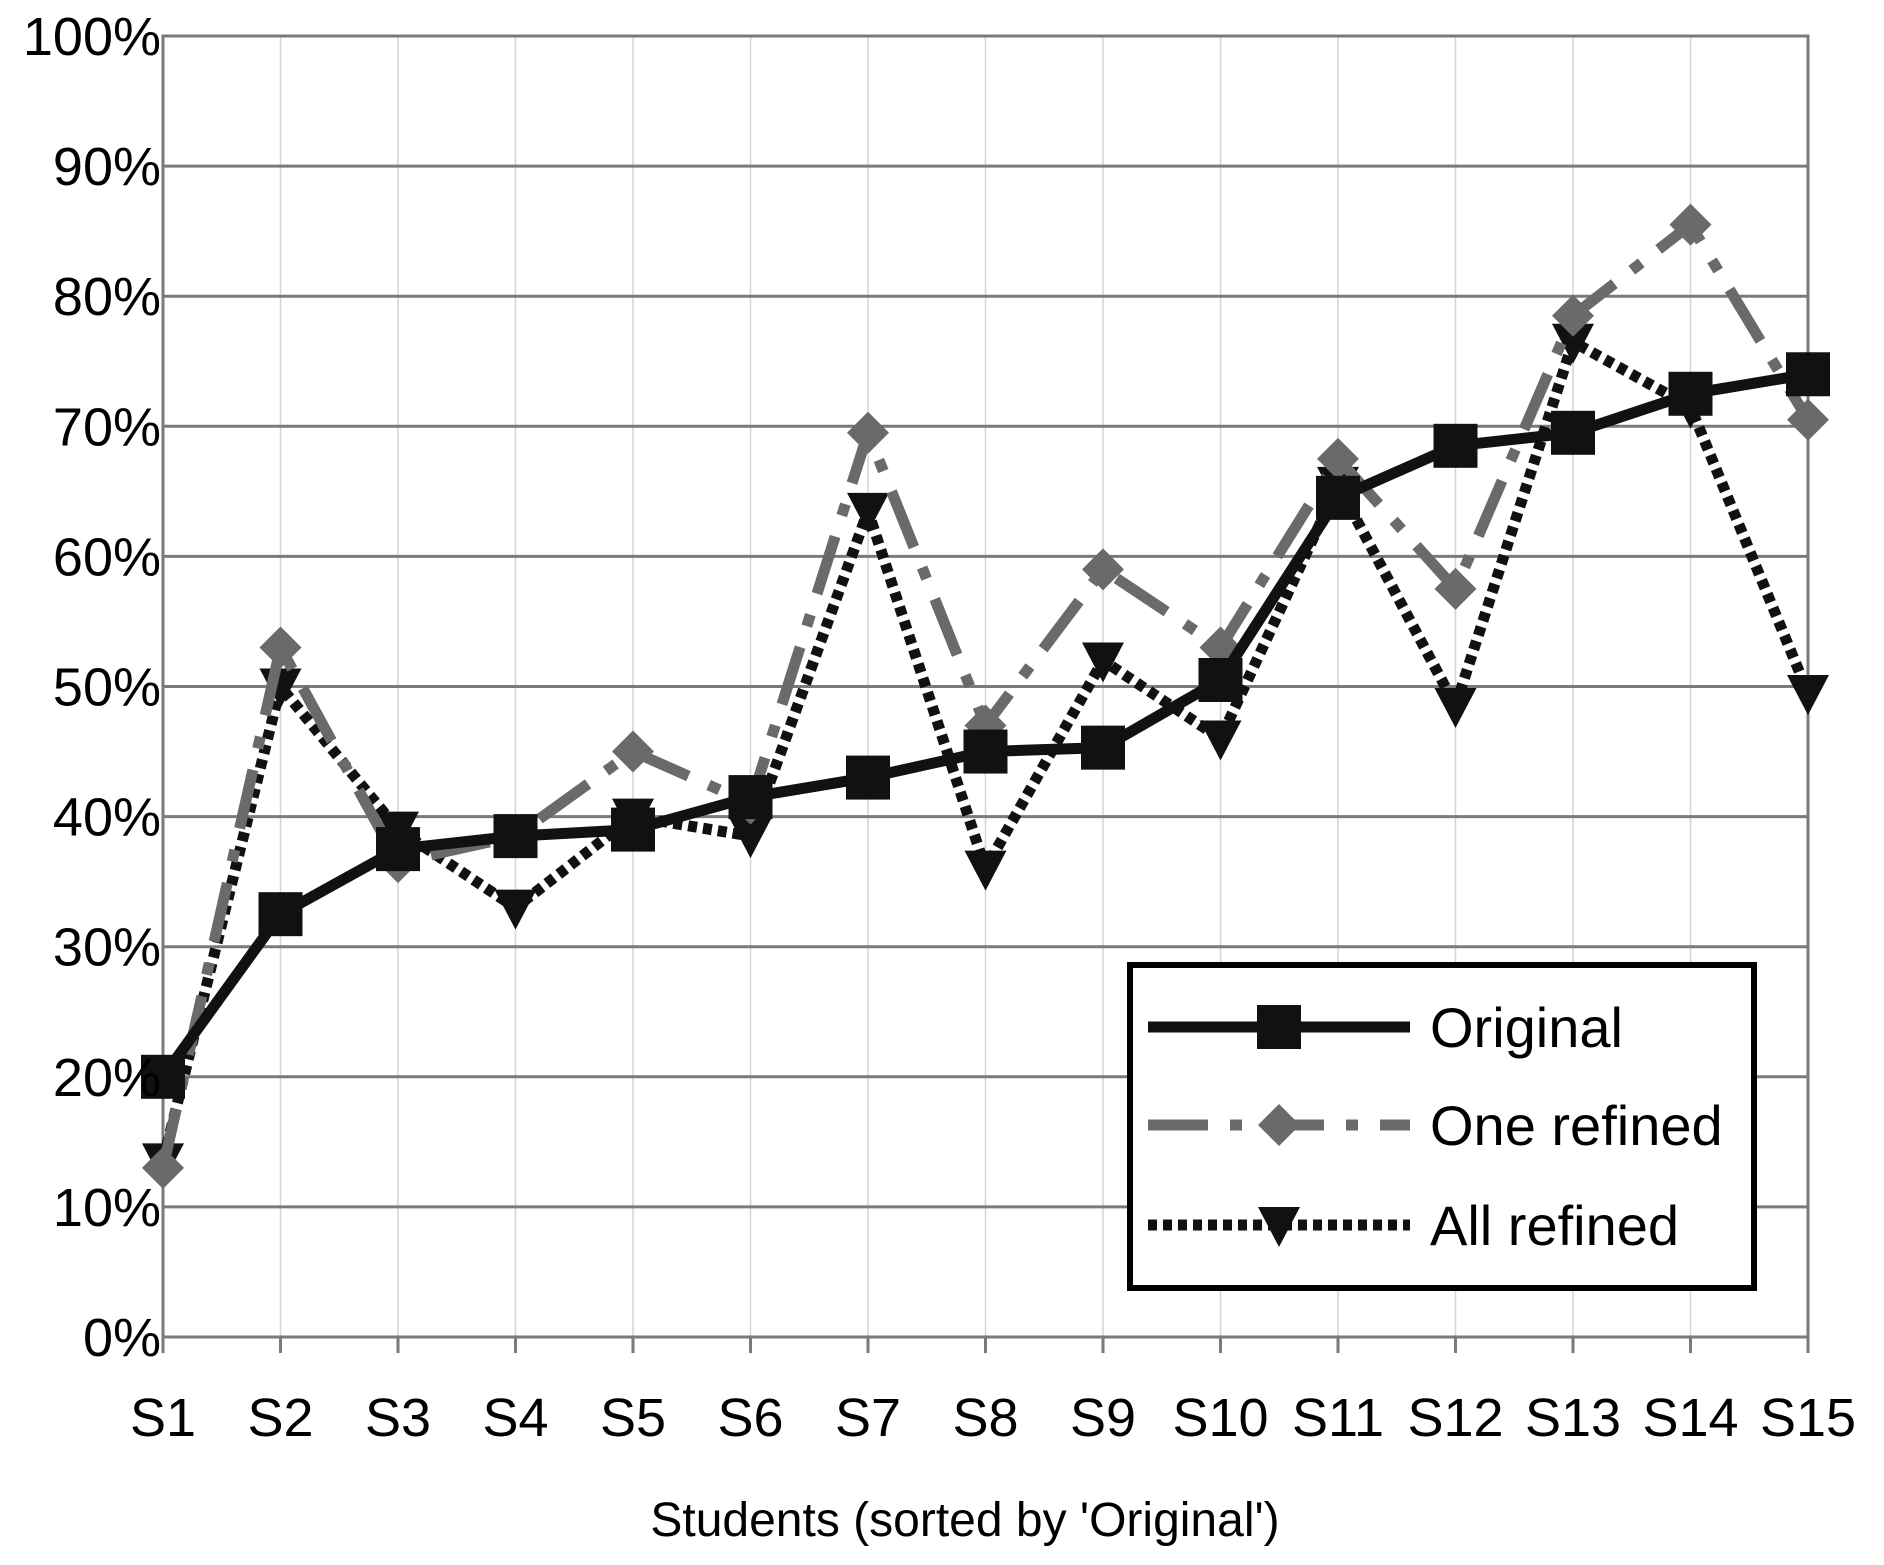 This screenshot has width=1884, height=1565. What do you see at coordinates (750, 1418) in the screenshot?
I see `x-tick-label: S6` at bounding box center [750, 1418].